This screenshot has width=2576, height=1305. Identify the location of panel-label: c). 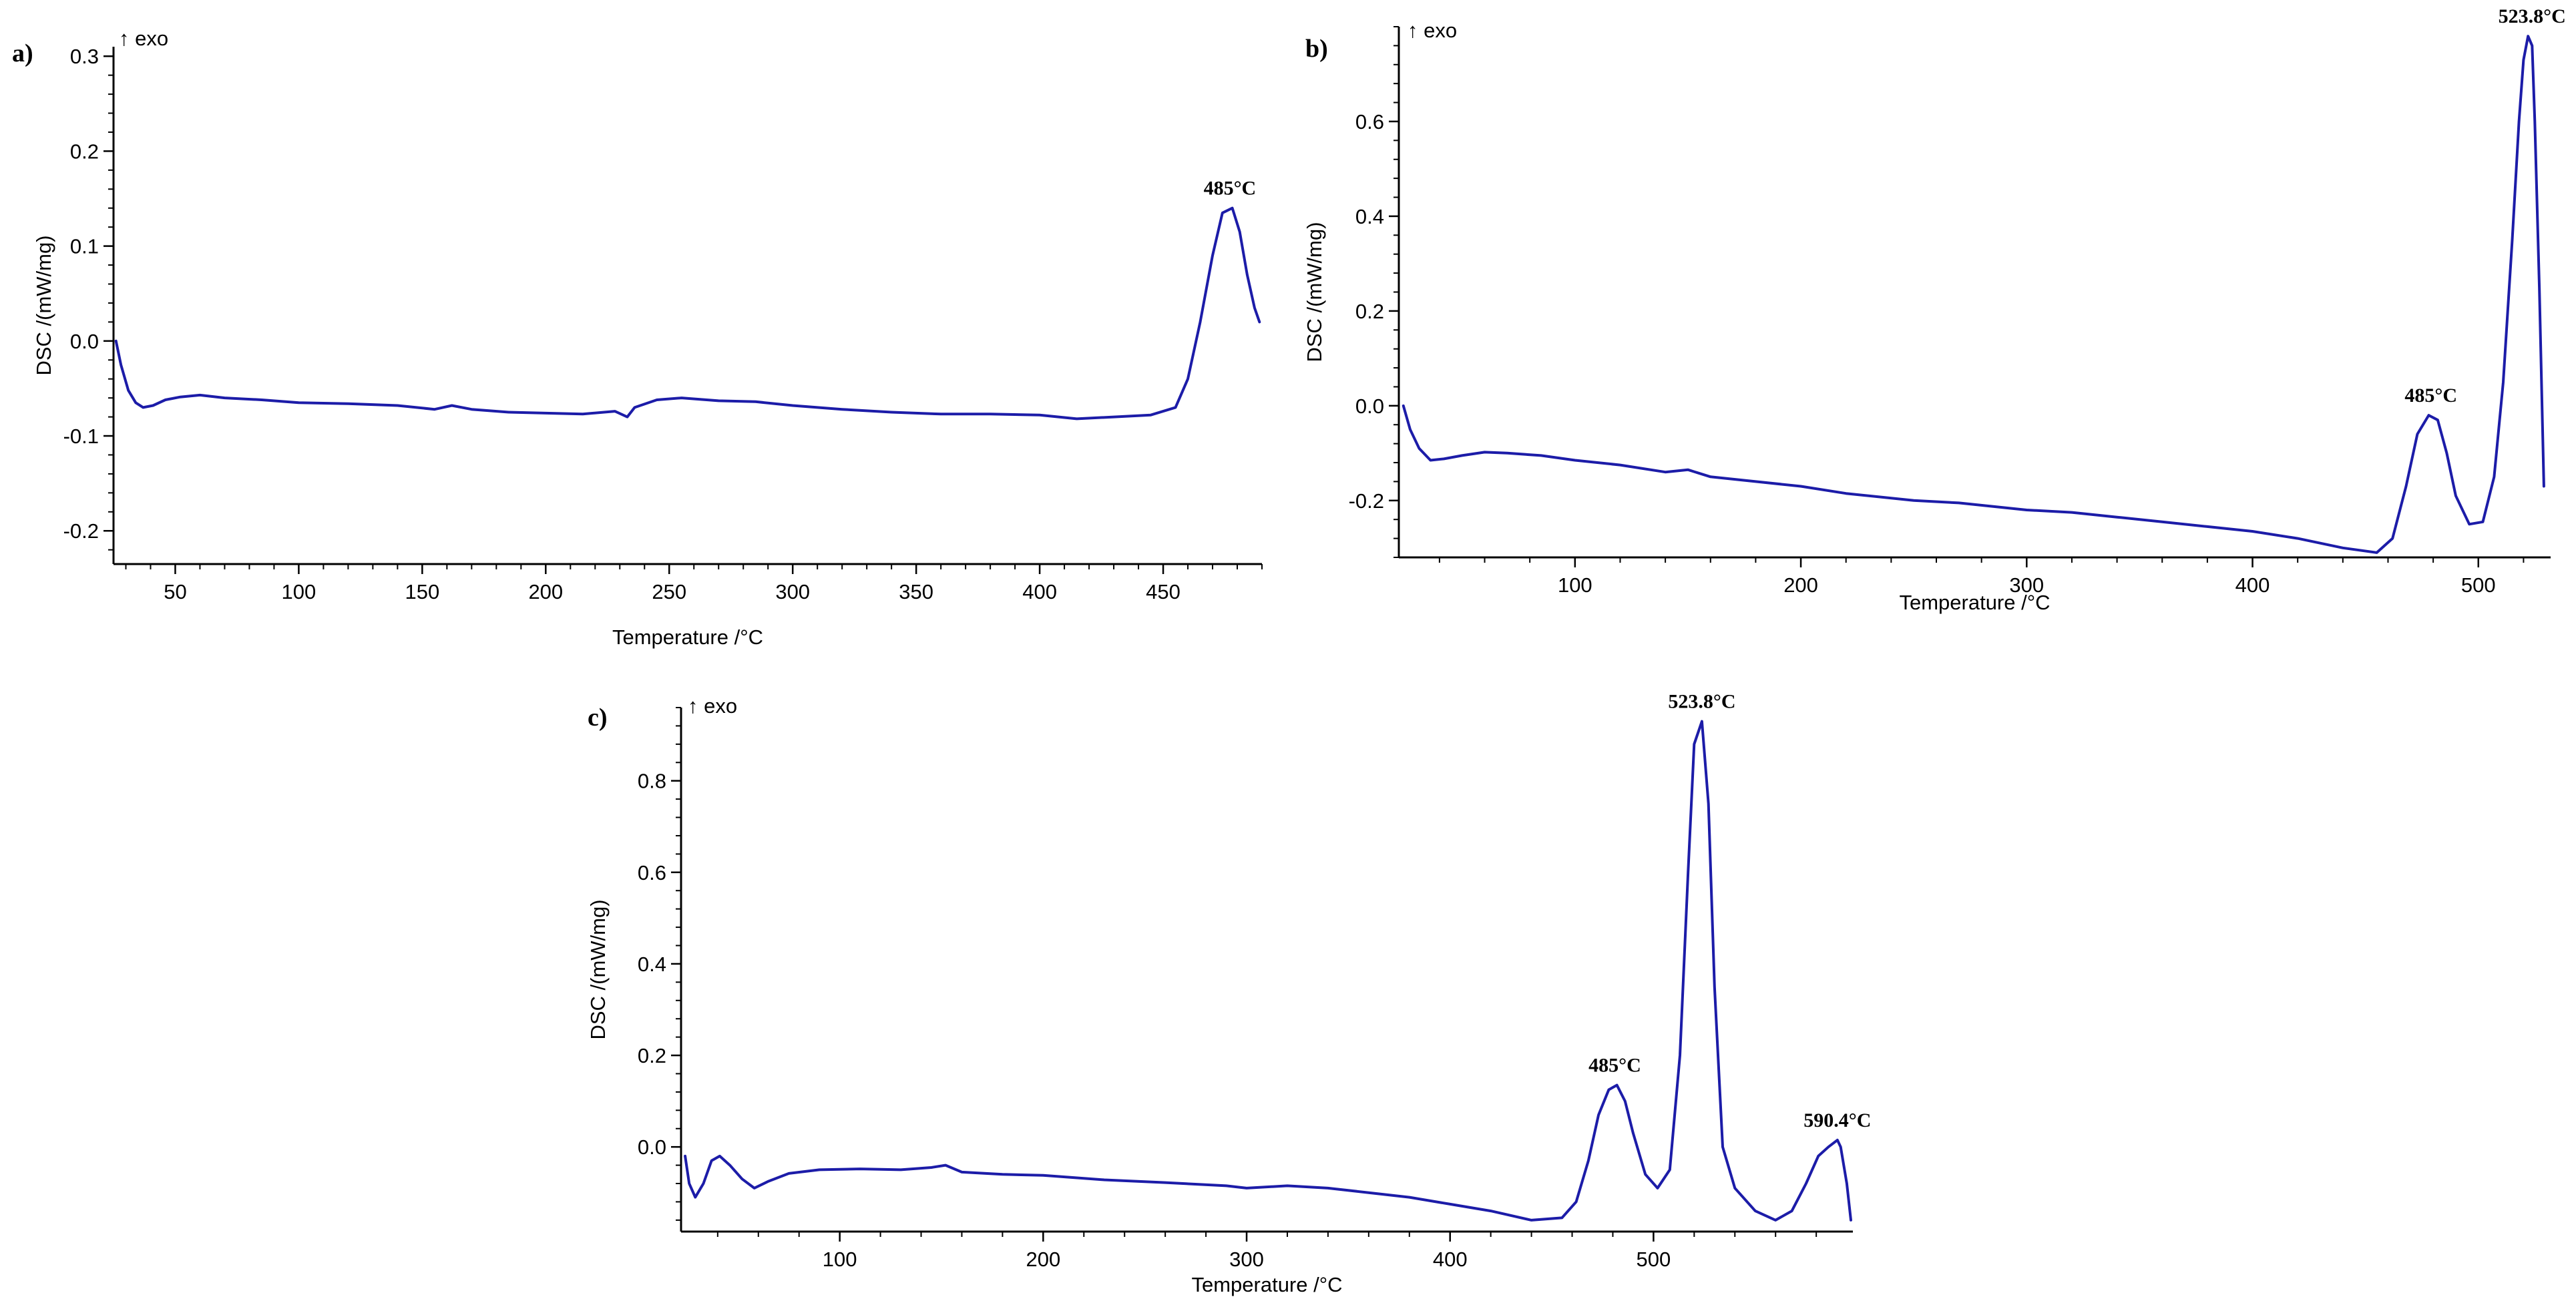
(598, 718).